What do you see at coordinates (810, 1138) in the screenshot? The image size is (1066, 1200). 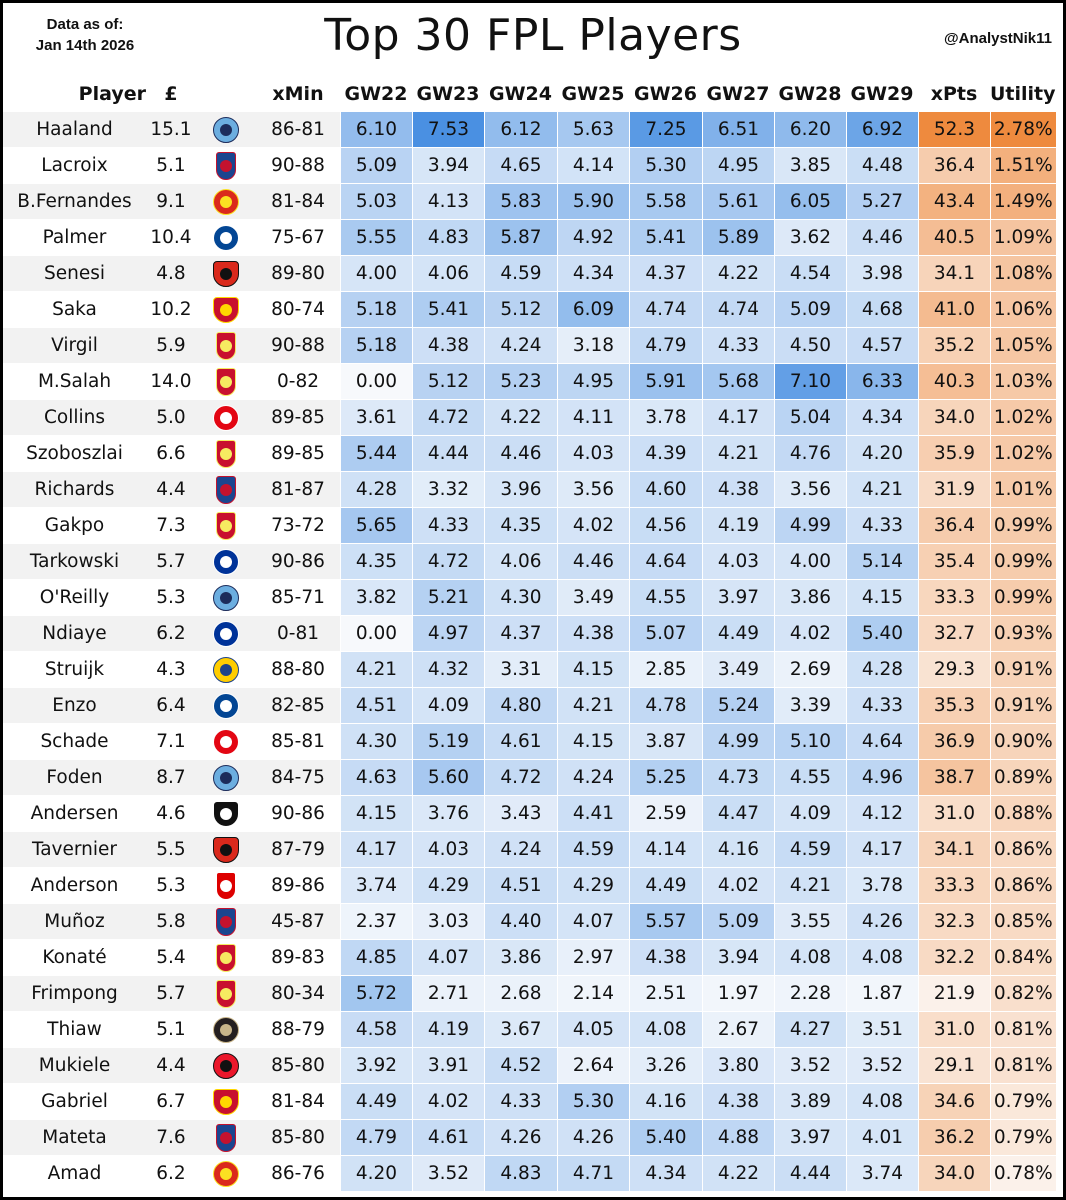 I see `gw-value-cell: 3.97` at bounding box center [810, 1138].